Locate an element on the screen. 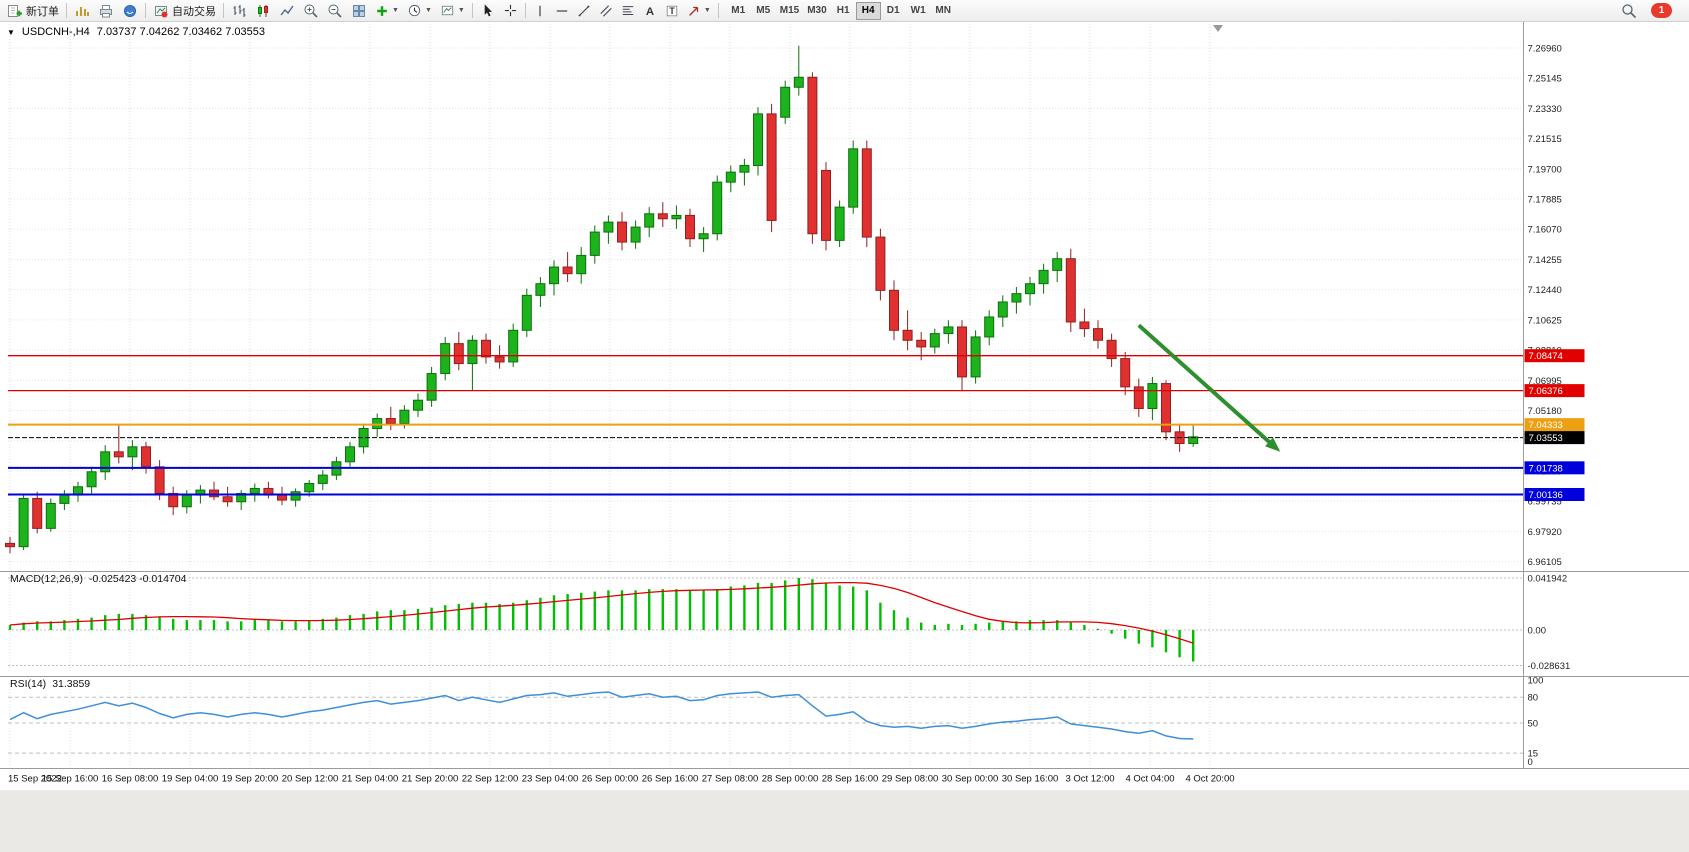 The width and height of the screenshot is (1689, 852). timeframe-button-M15: M15 is located at coordinates (789, 11).